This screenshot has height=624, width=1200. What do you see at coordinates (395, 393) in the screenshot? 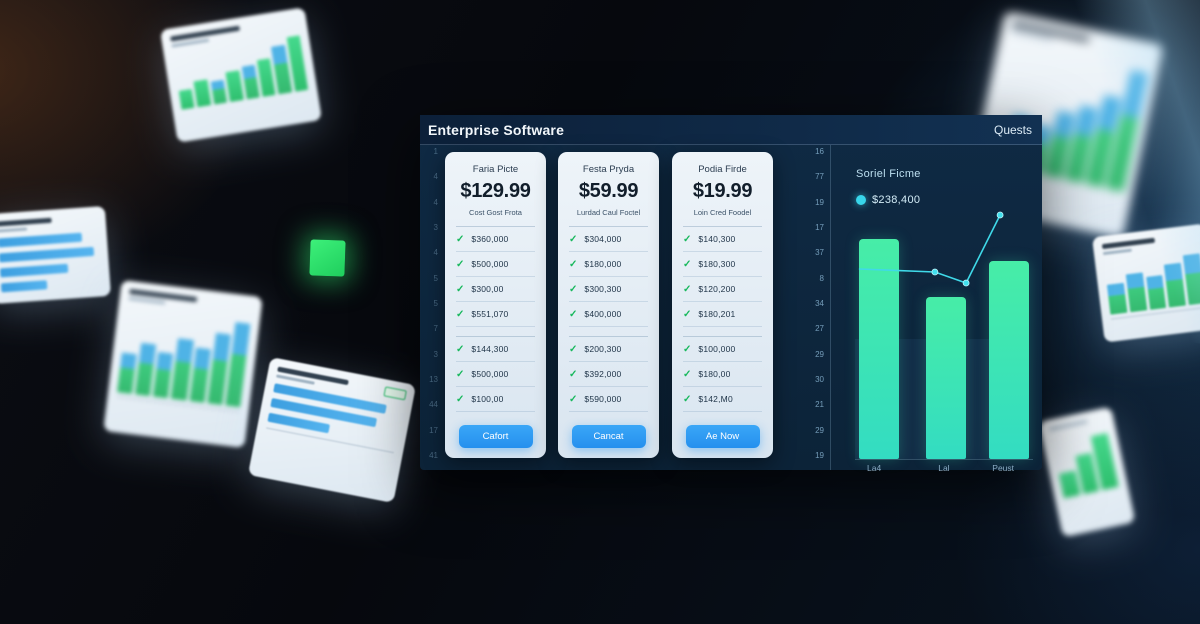
I see `decor-badge` at bounding box center [395, 393].